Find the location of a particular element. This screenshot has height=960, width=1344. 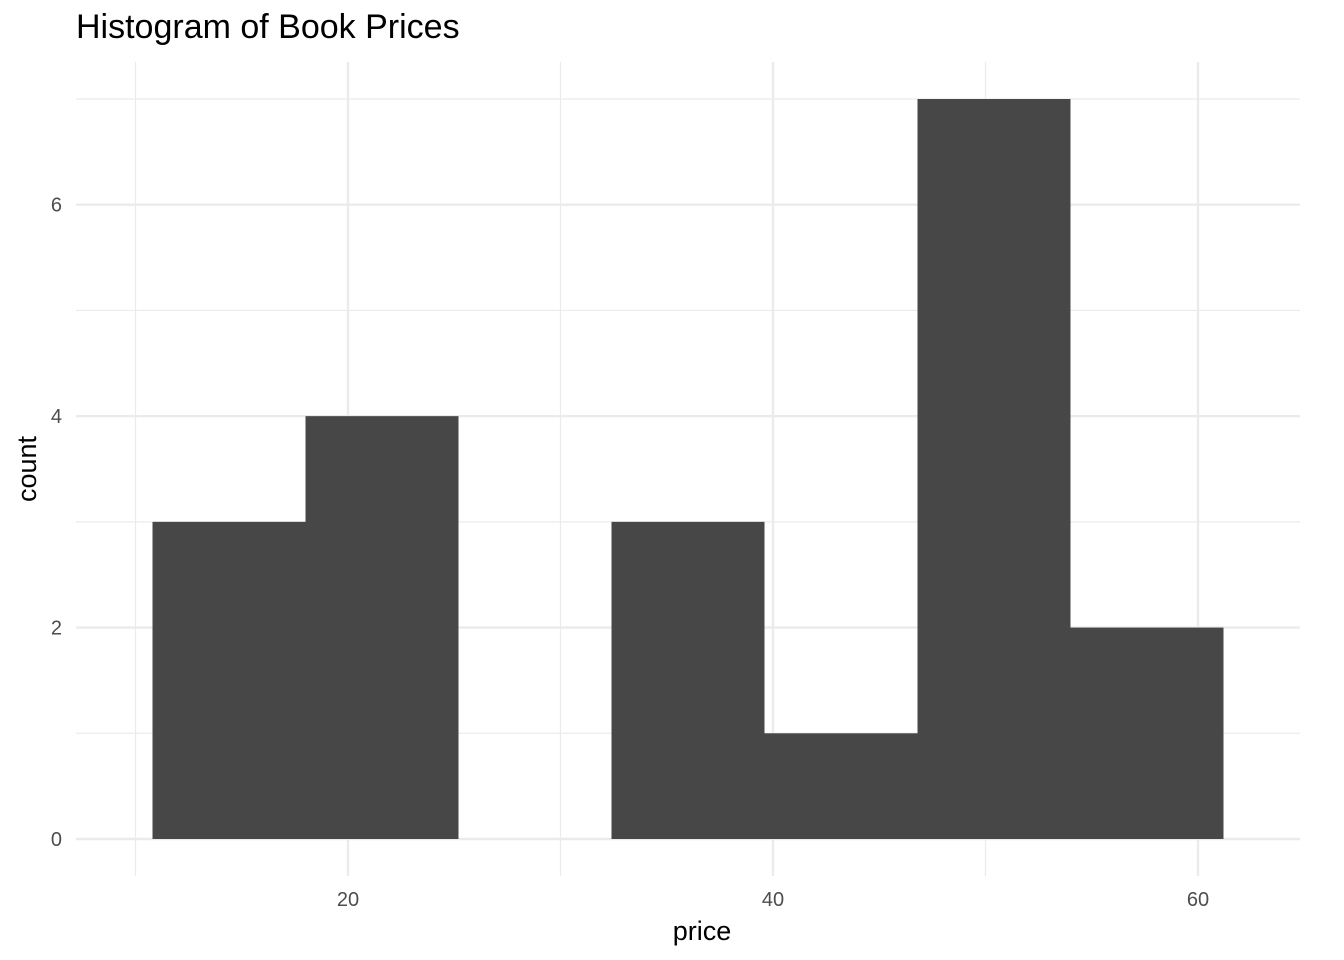

x-tick-labels: 20 40 60 is located at coordinates (773, 900).